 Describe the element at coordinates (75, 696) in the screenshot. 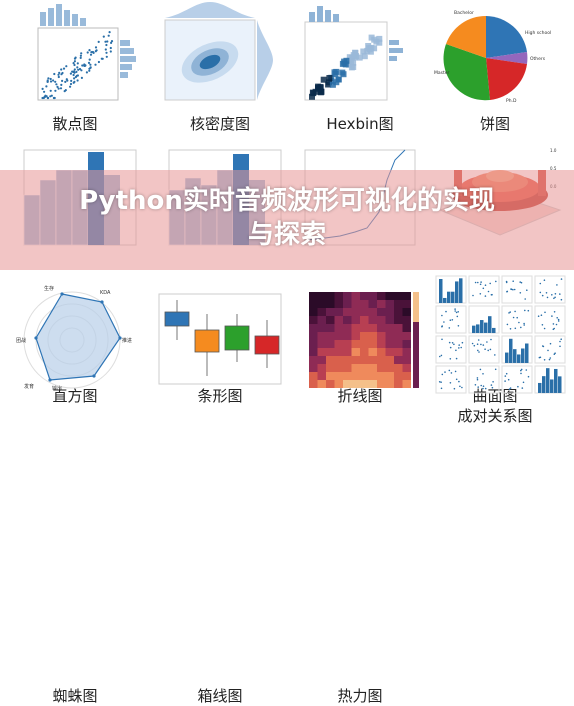

I see `radar-caption: 蜘蛛图` at that location.